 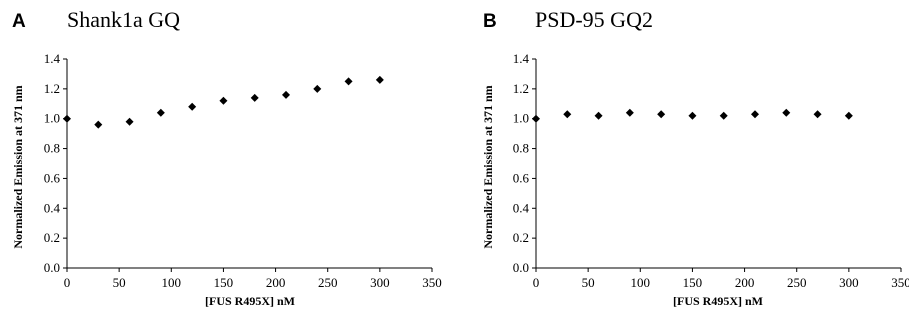 I want to click on panel-letter: B, so click(x=490, y=21).